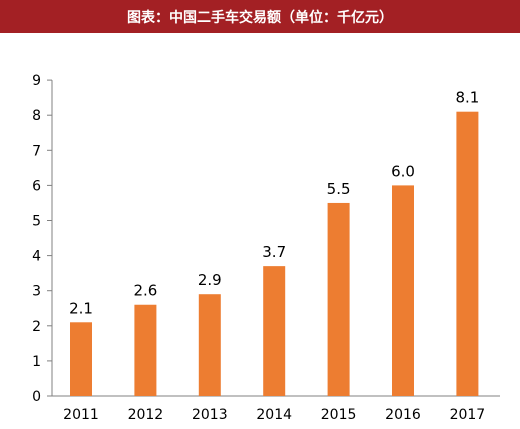 This screenshot has height=429, width=520. What do you see at coordinates (36, 257) in the screenshot?
I see `y-tick-label: 4` at bounding box center [36, 257].